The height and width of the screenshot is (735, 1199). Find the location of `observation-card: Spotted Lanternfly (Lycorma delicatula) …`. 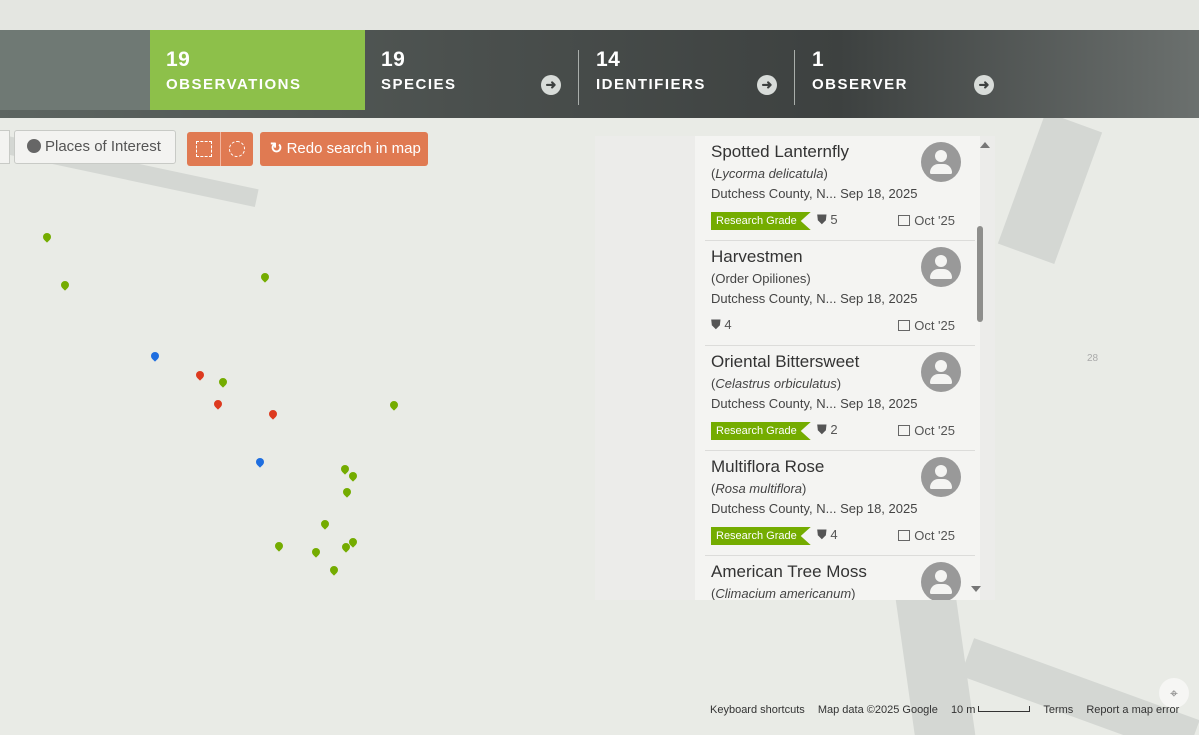

observation-card: Spotted Lanternfly (Lycorma delicatula) … is located at coordinates (840, 188).